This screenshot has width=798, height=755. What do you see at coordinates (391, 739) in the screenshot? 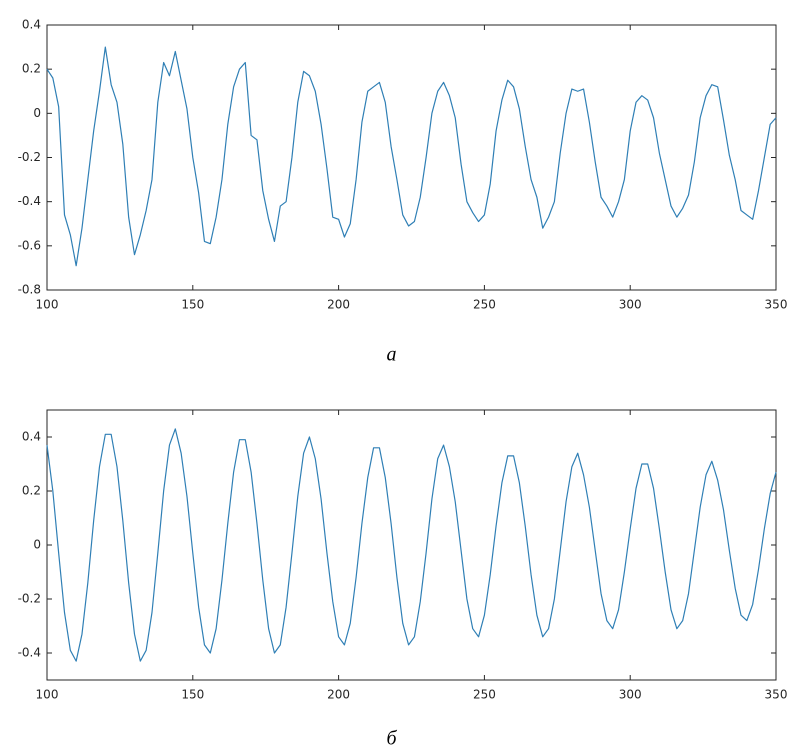
I see `caption: б` at bounding box center [391, 739].